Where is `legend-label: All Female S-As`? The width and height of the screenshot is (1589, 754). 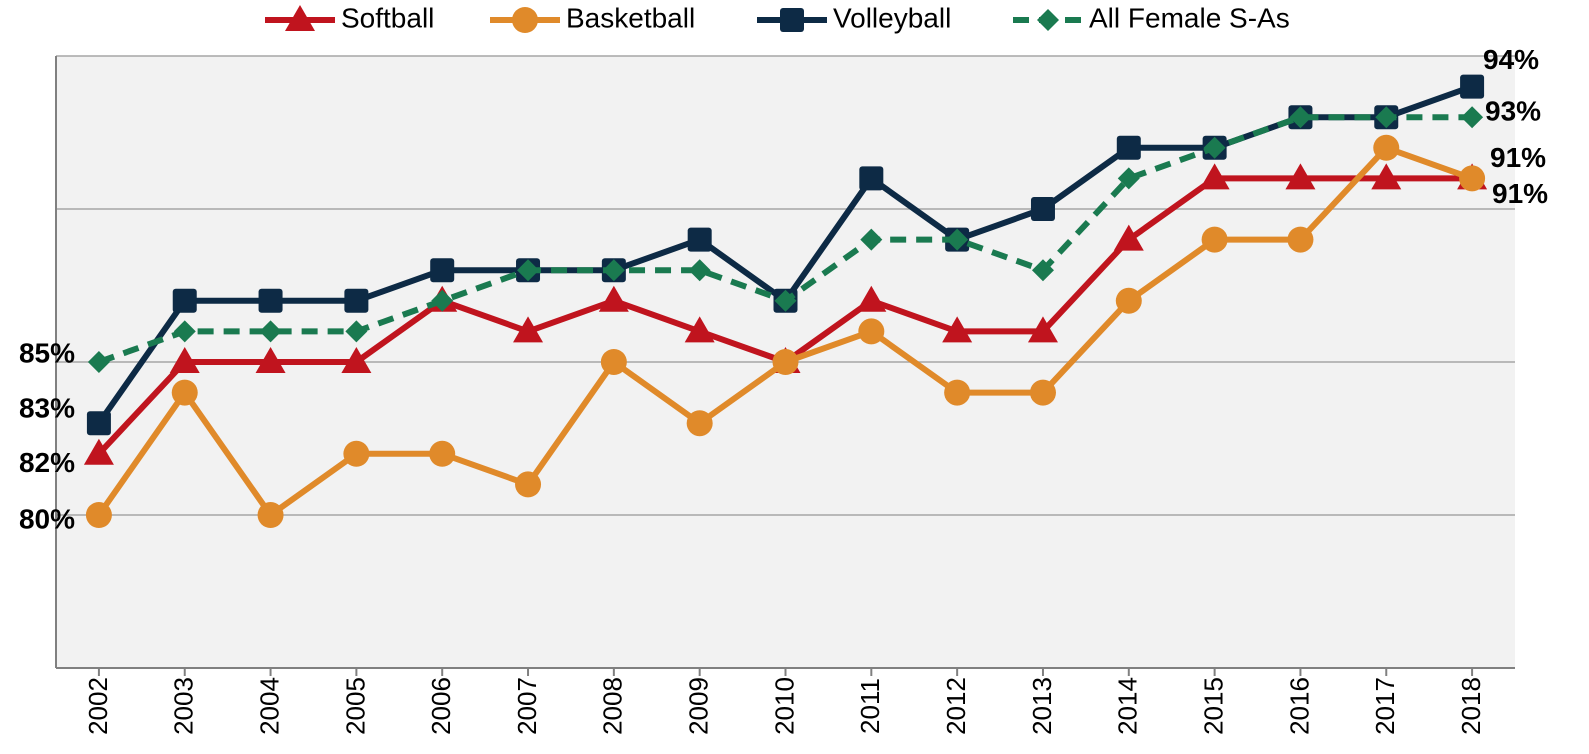 legend-label: All Female S-As is located at coordinates (1189, 17).